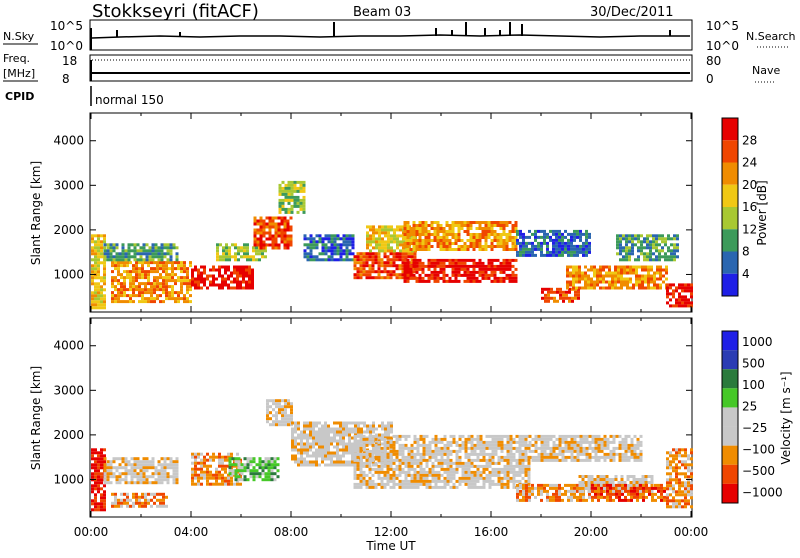 The height and width of the screenshot is (558, 800). Describe the element at coordinates (68, 141) in the screenshot. I see `power-ytick-label: 4000` at that location.